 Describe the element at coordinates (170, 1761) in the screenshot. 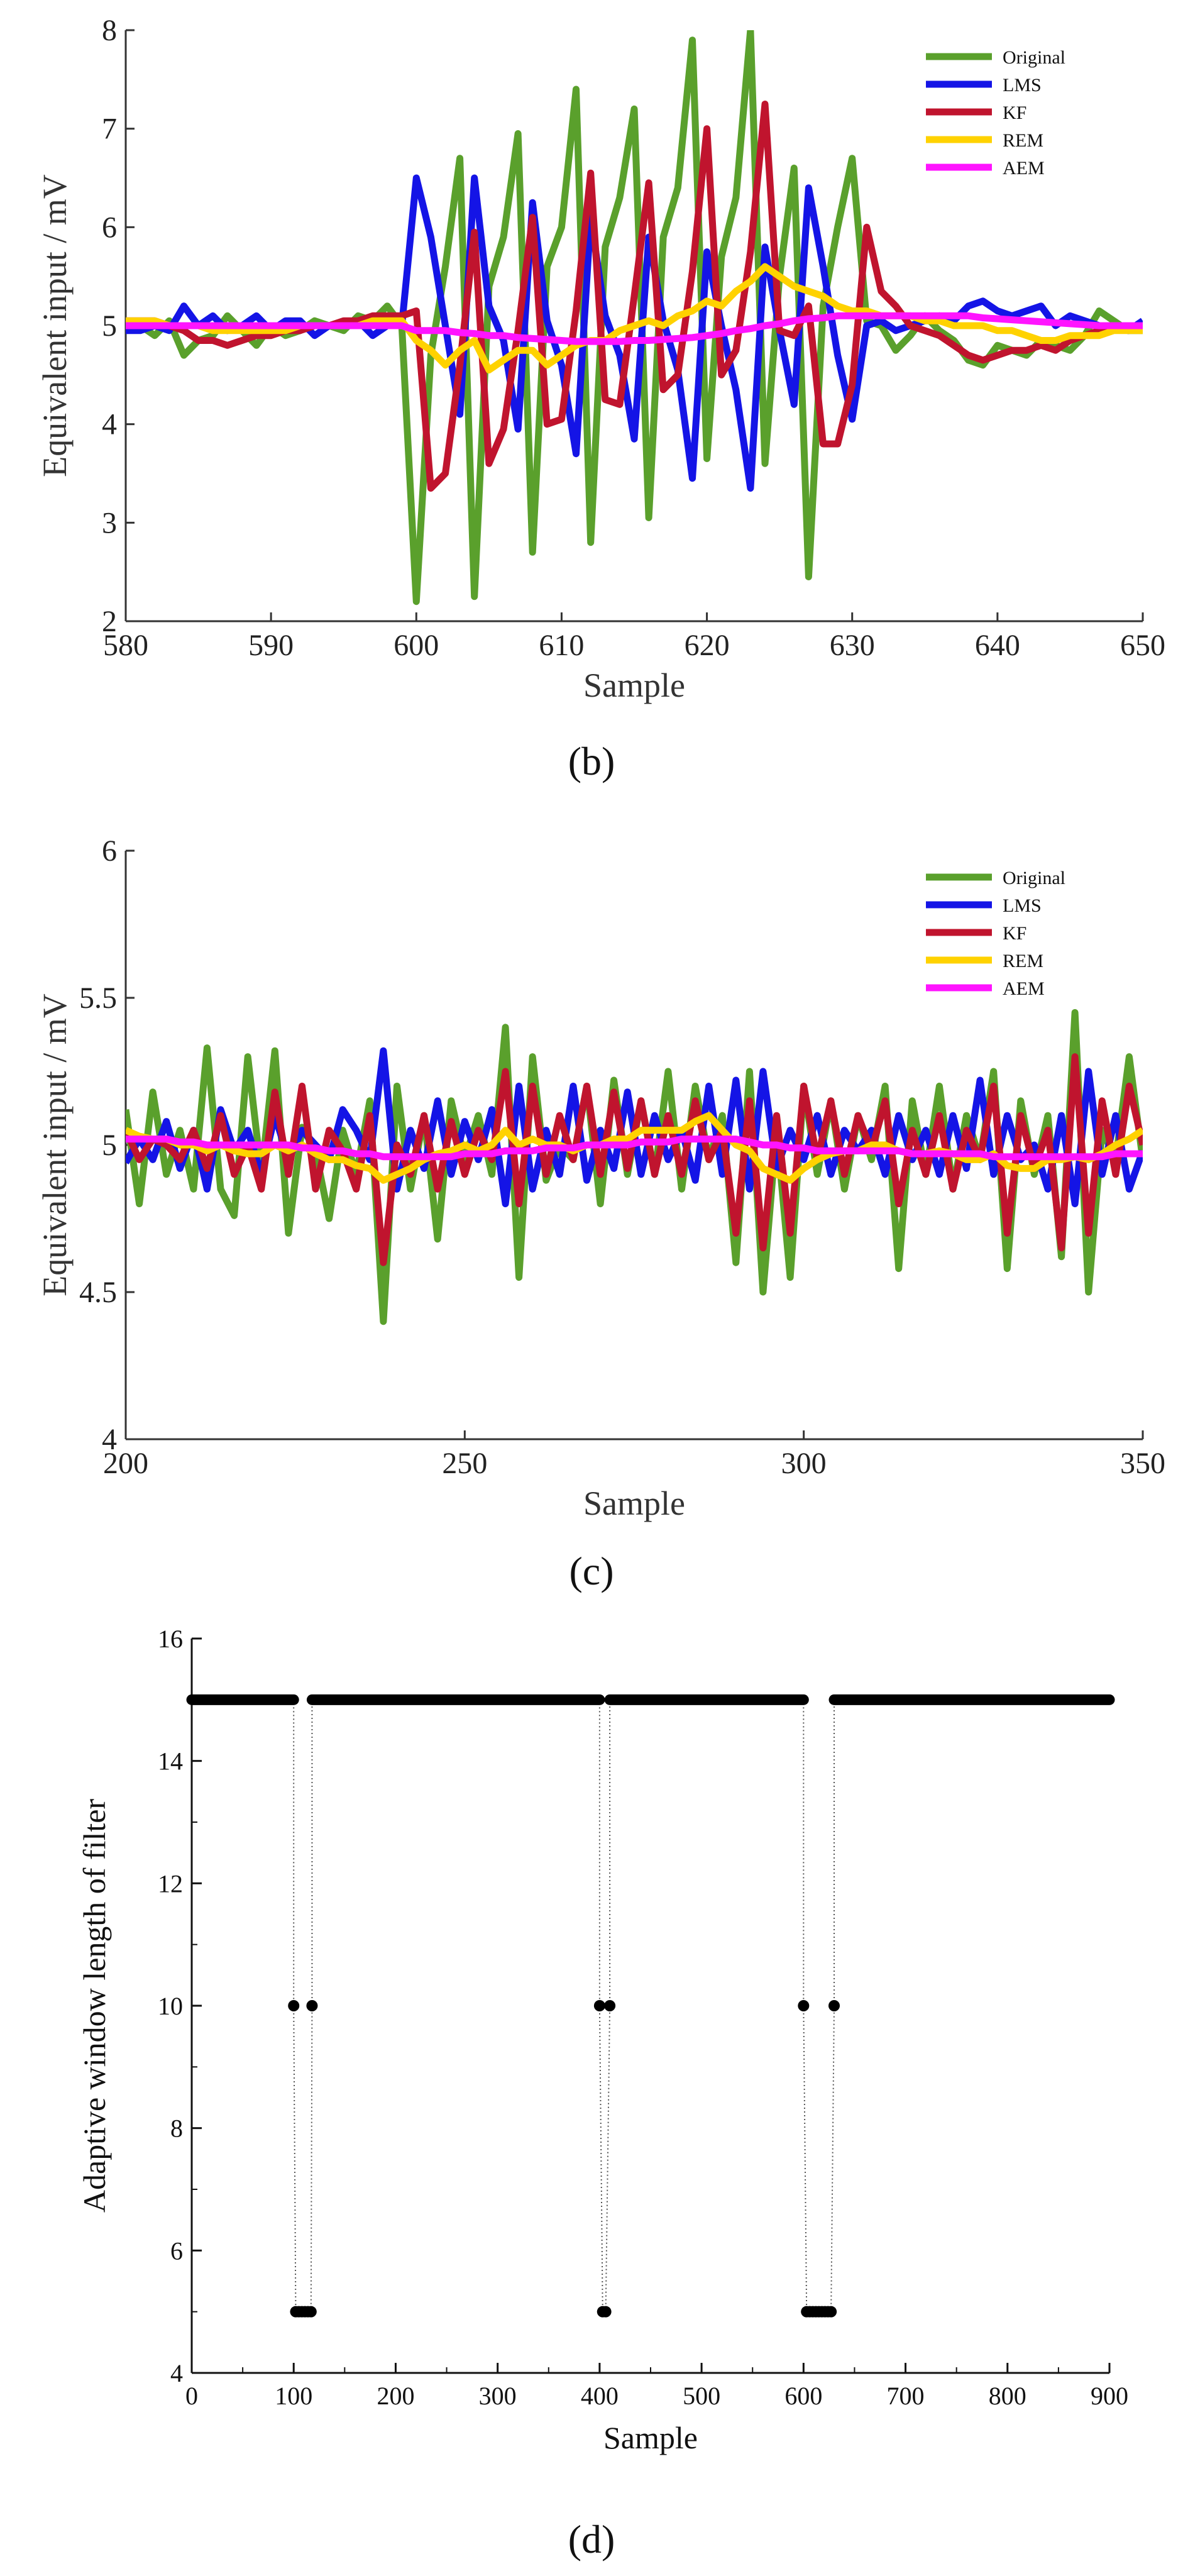

I see `y-tick-label: 14` at that location.